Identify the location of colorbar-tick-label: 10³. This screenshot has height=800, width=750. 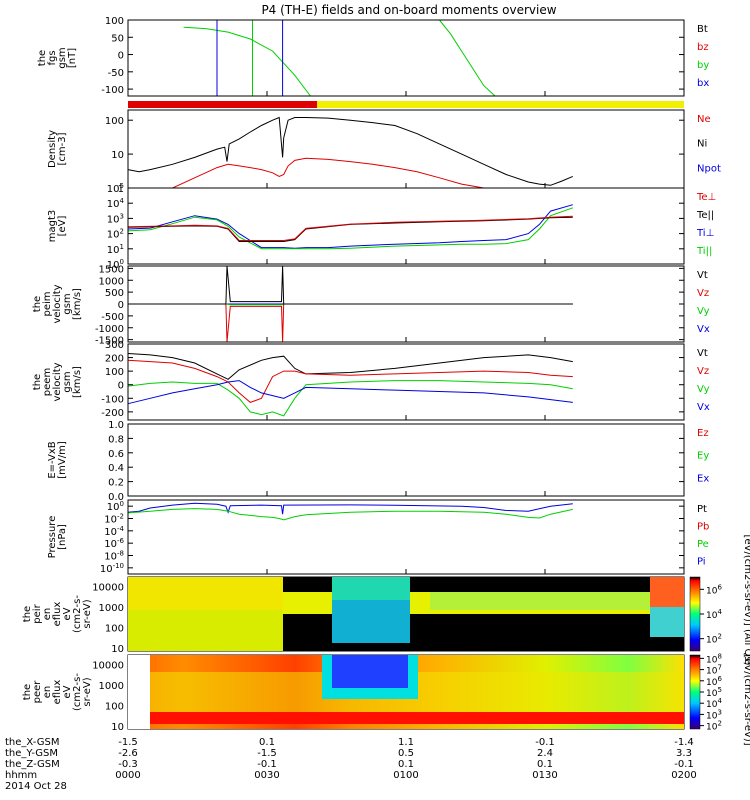
(714, 714).